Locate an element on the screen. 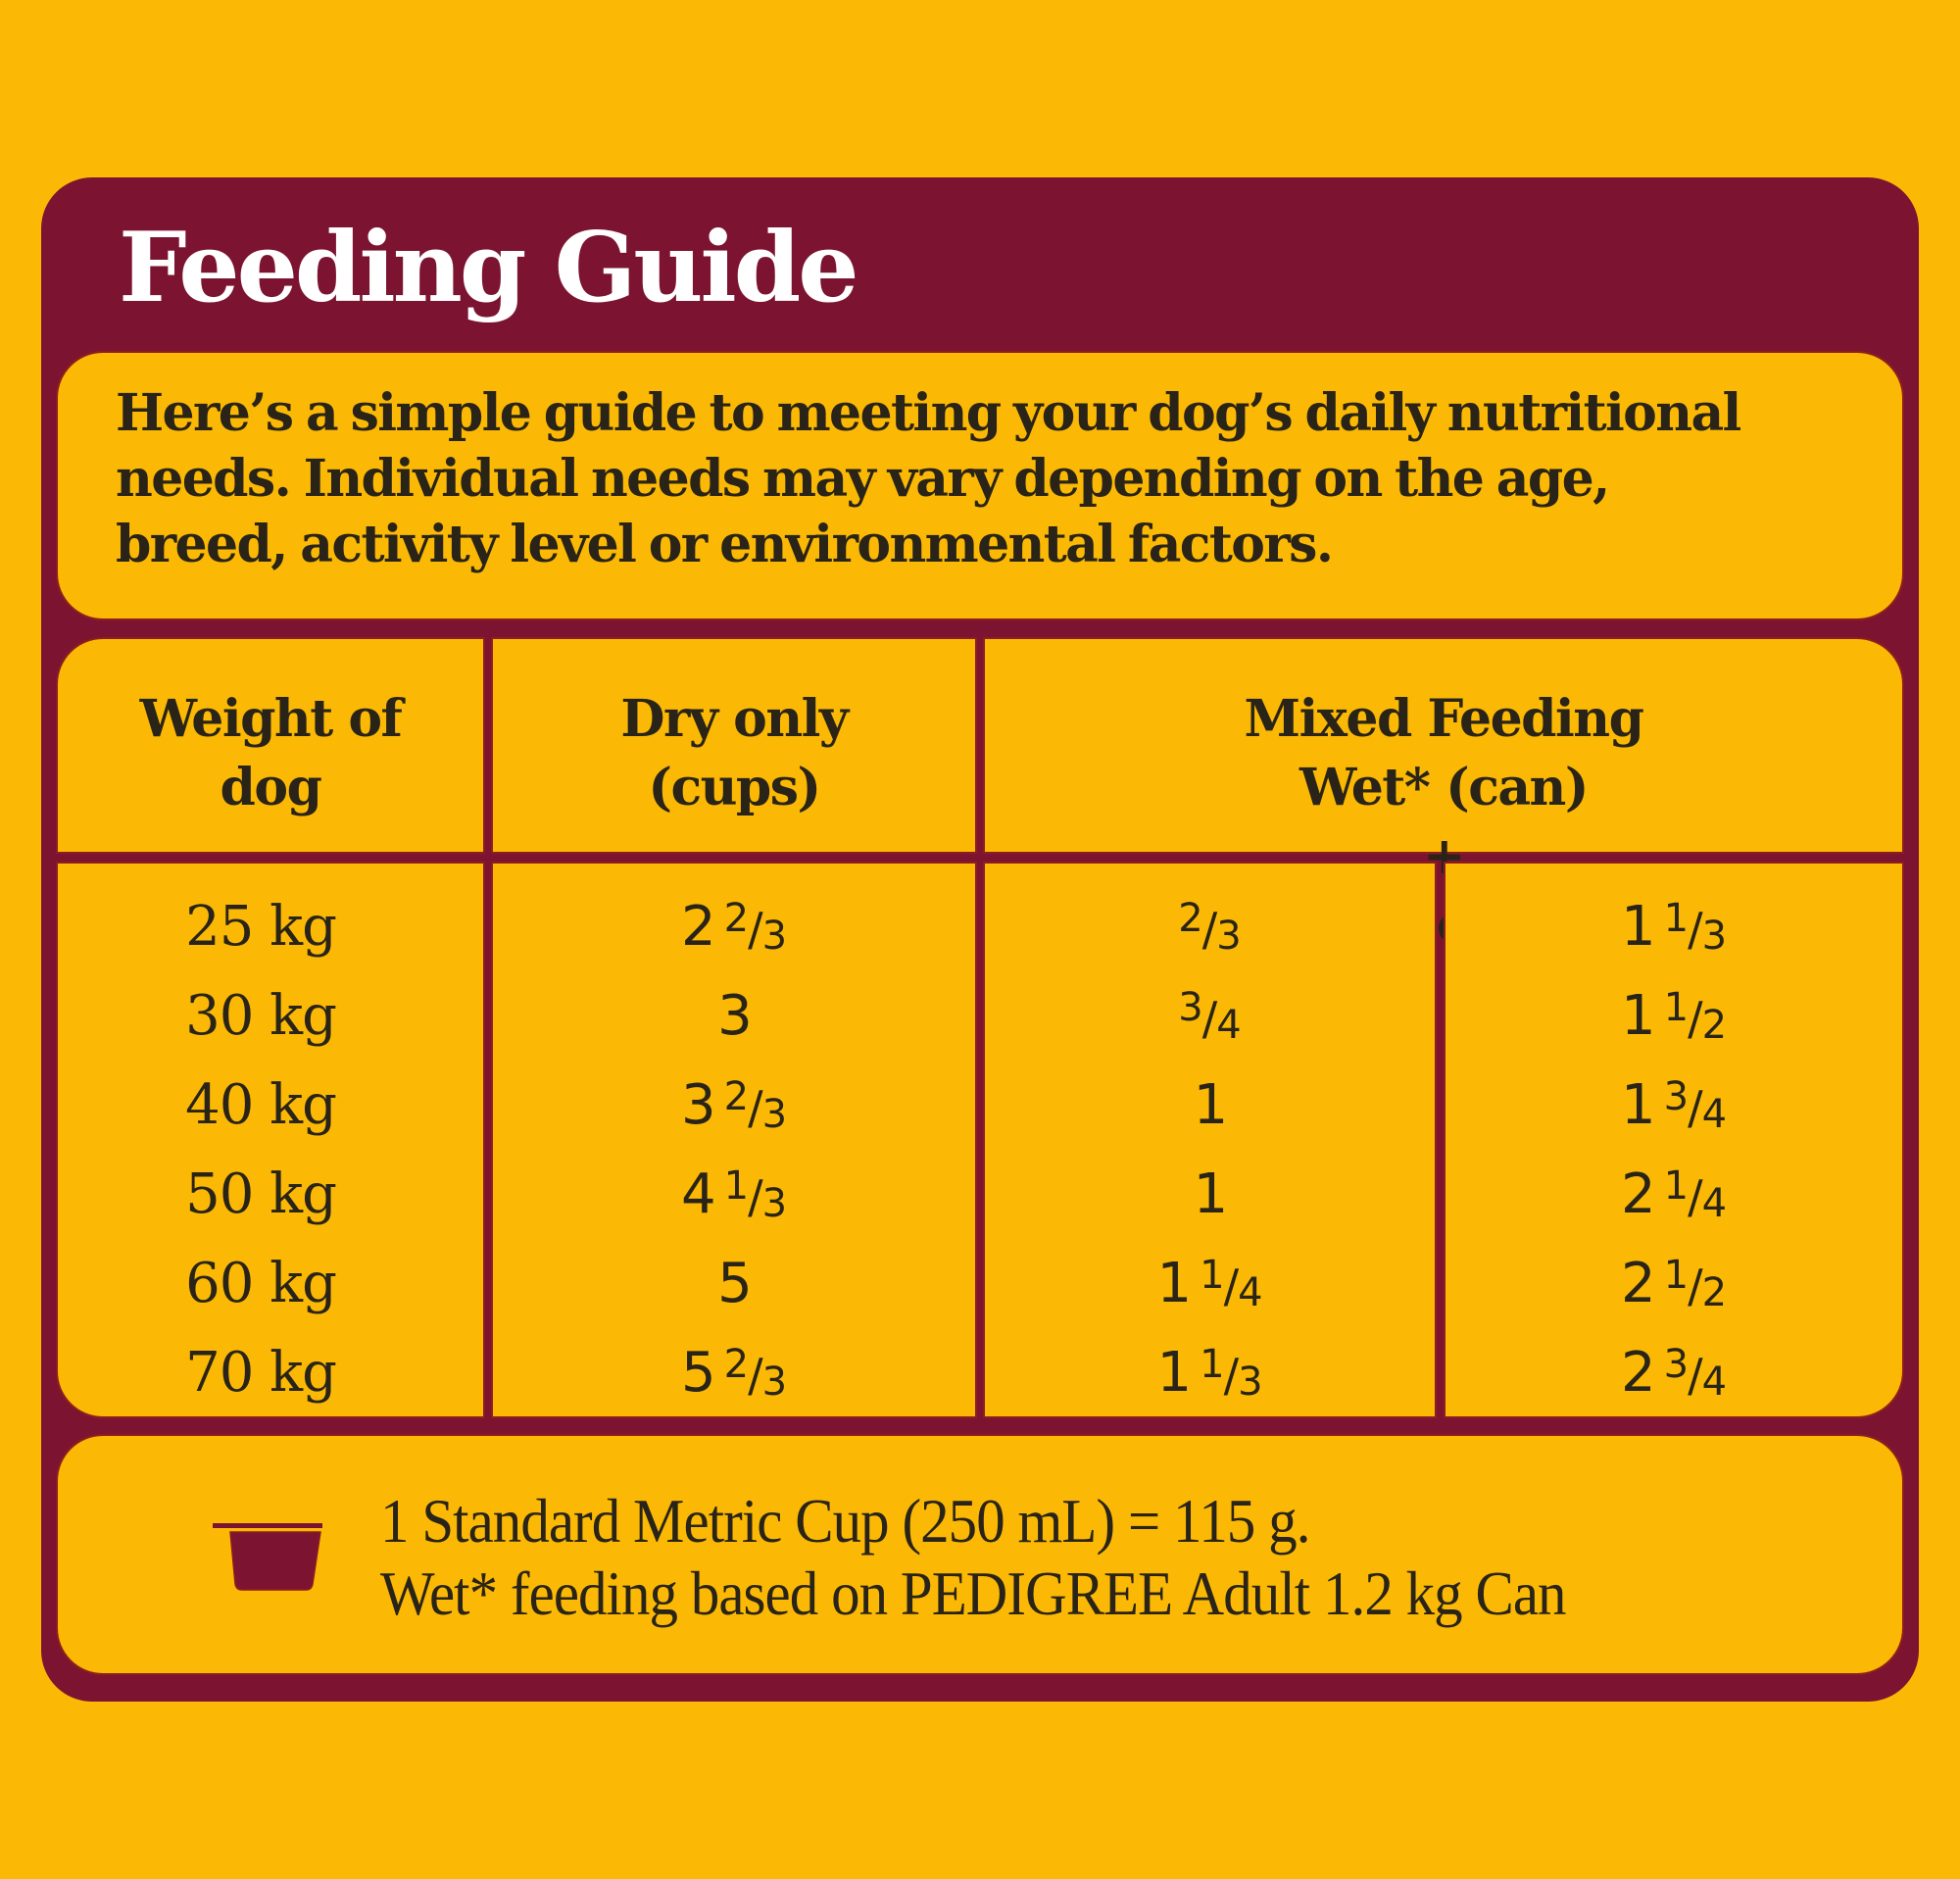 The height and width of the screenshot is (1879, 1960). column-dry-only: 2 2/3 3 3 2/3 4 1/3 5 5 2/3 is located at coordinates (734, 1140).